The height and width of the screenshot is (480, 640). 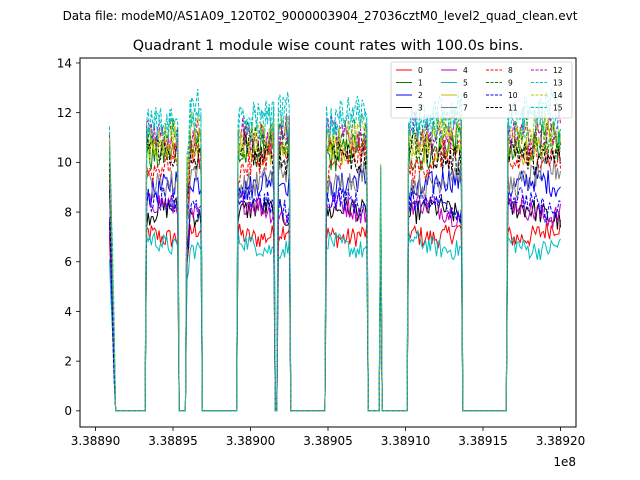 What do you see at coordinates (420, 108) in the screenshot?
I see `legend-label: 3` at bounding box center [420, 108].